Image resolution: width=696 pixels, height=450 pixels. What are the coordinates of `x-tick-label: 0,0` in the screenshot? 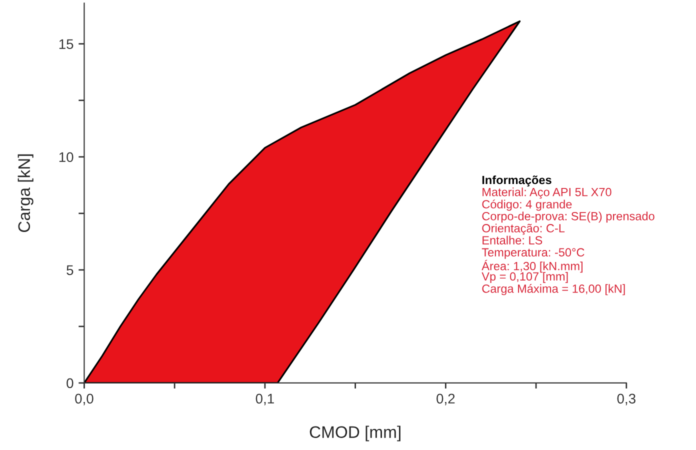 It's located at (84, 400).